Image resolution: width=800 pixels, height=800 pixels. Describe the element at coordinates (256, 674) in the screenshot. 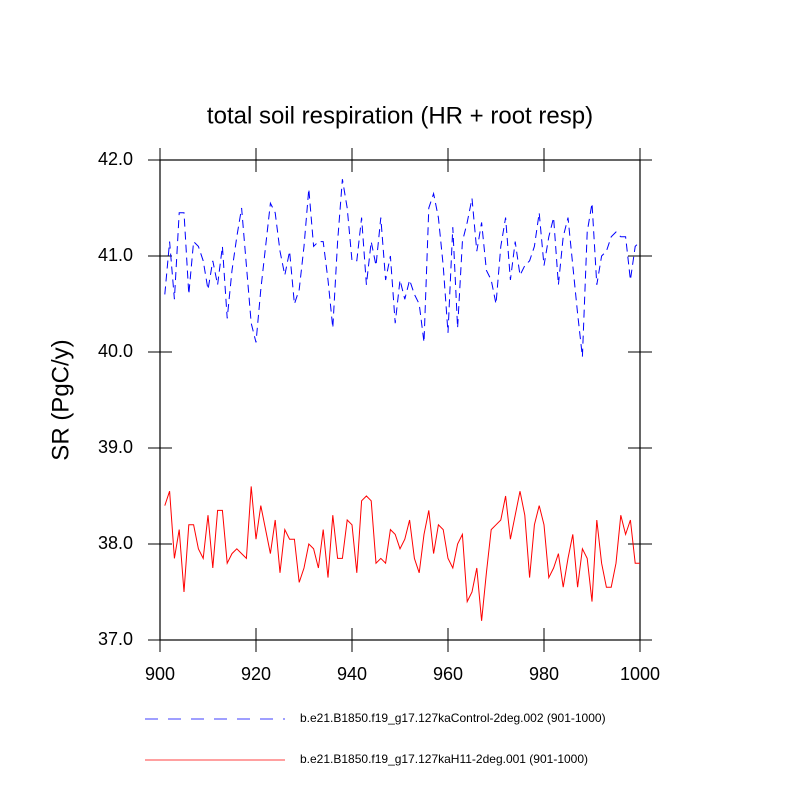

I see `x-tick-label: 920` at that location.